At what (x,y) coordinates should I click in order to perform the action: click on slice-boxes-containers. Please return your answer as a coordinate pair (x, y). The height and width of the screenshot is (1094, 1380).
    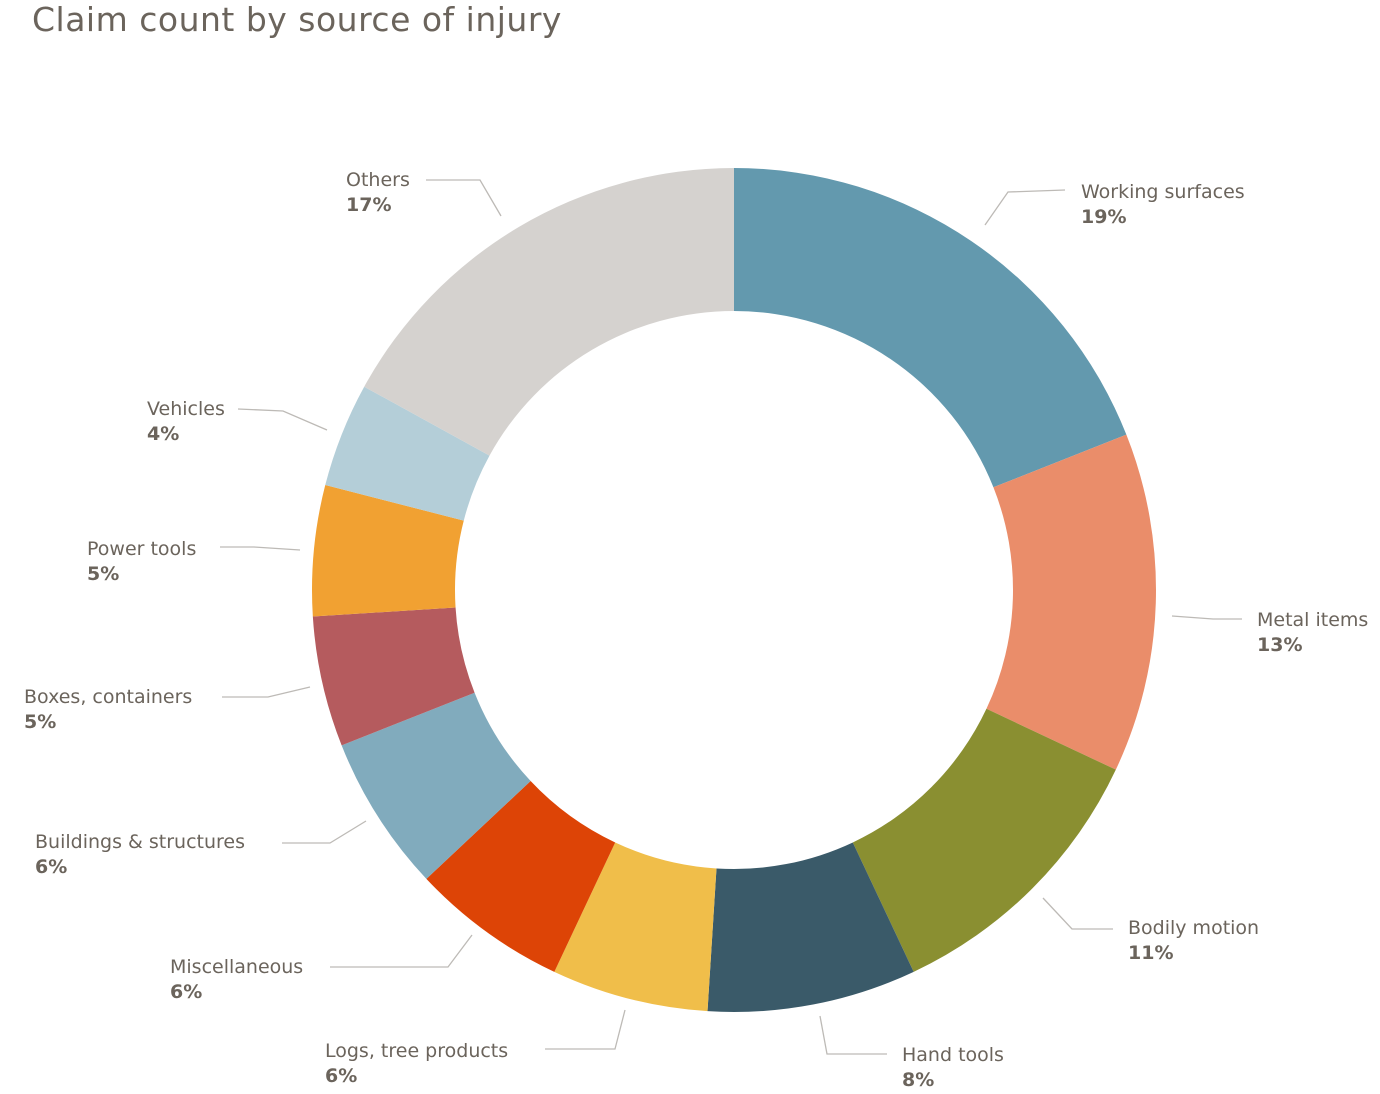
    Looking at the image, I should click on (393, 676).